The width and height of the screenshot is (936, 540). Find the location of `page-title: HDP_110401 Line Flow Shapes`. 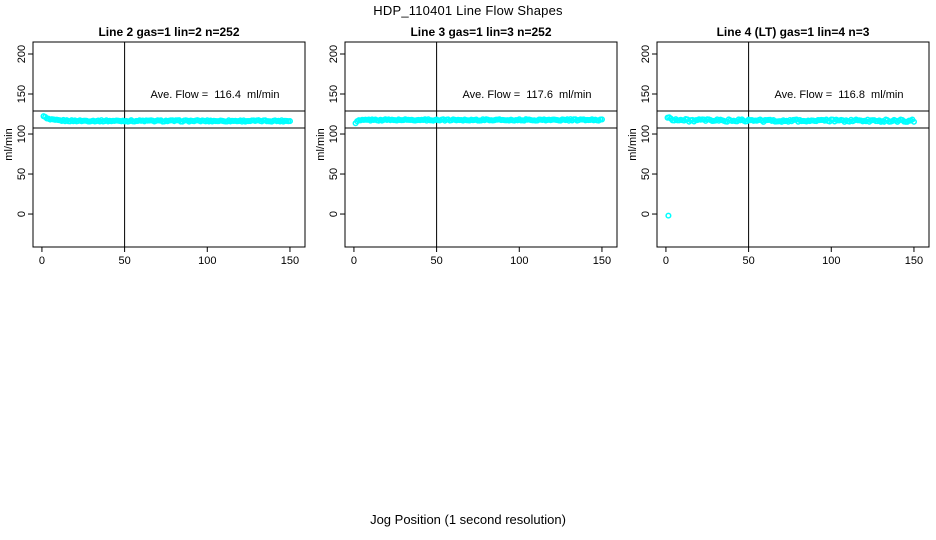

page-title: HDP_110401 Line Flow Shapes is located at coordinates (468, 10).